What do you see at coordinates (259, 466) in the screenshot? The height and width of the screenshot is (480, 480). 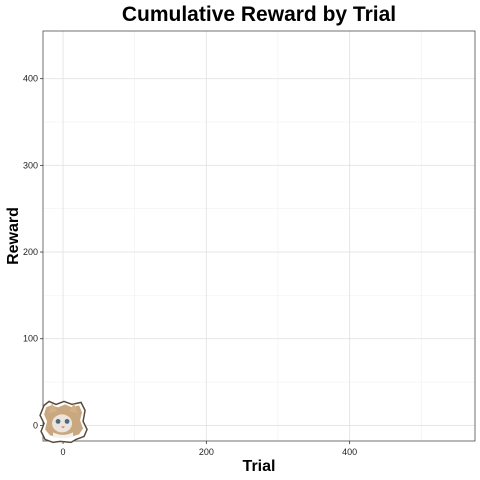 I see `x-axis-label: Trial` at bounding box center [259, 466].